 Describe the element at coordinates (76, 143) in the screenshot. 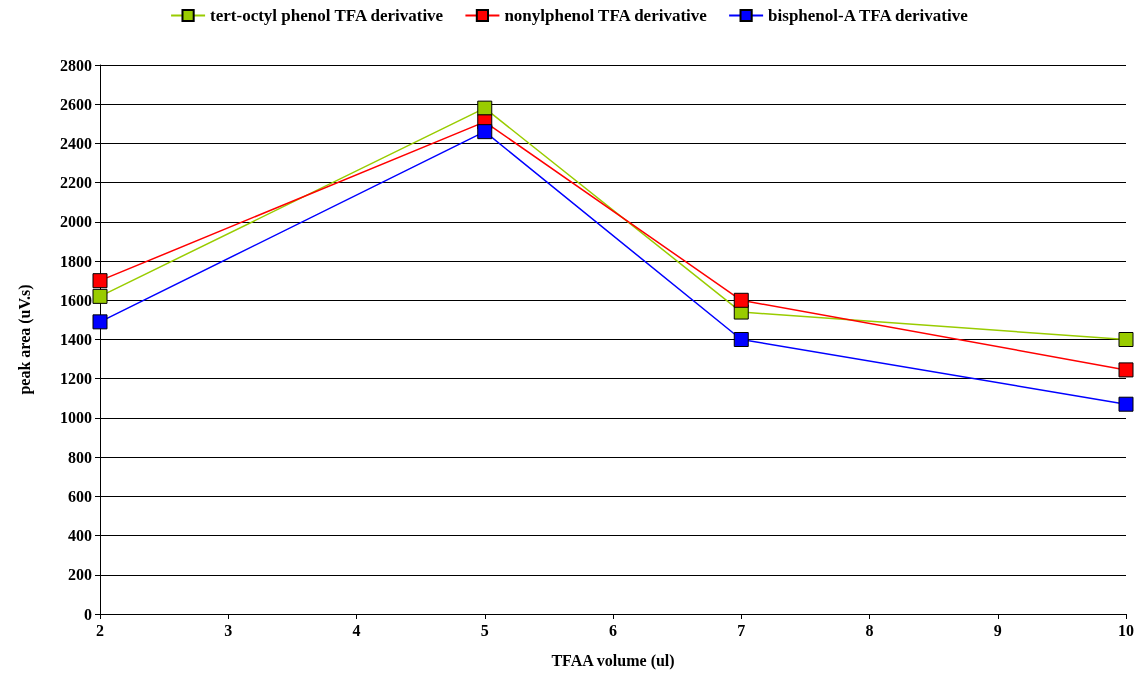

I see `y-tick-label: 2400` at that location.